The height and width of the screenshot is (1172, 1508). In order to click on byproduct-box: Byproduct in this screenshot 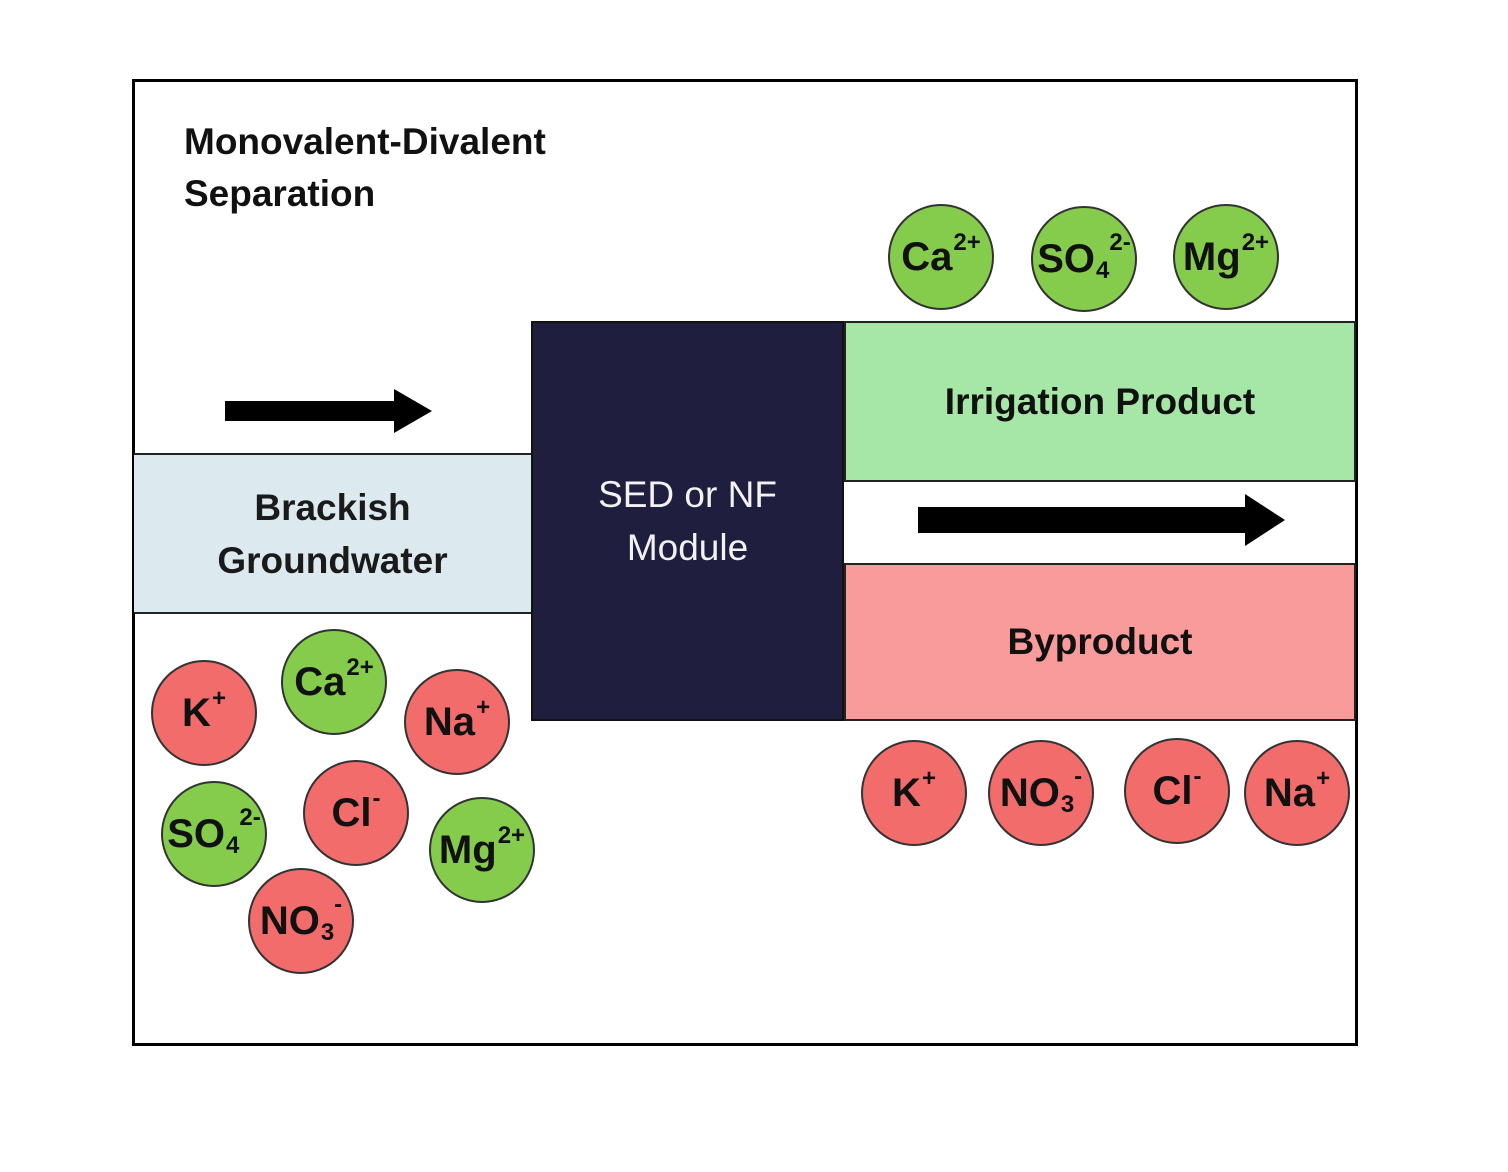, I will do `click(1100, 642)`.